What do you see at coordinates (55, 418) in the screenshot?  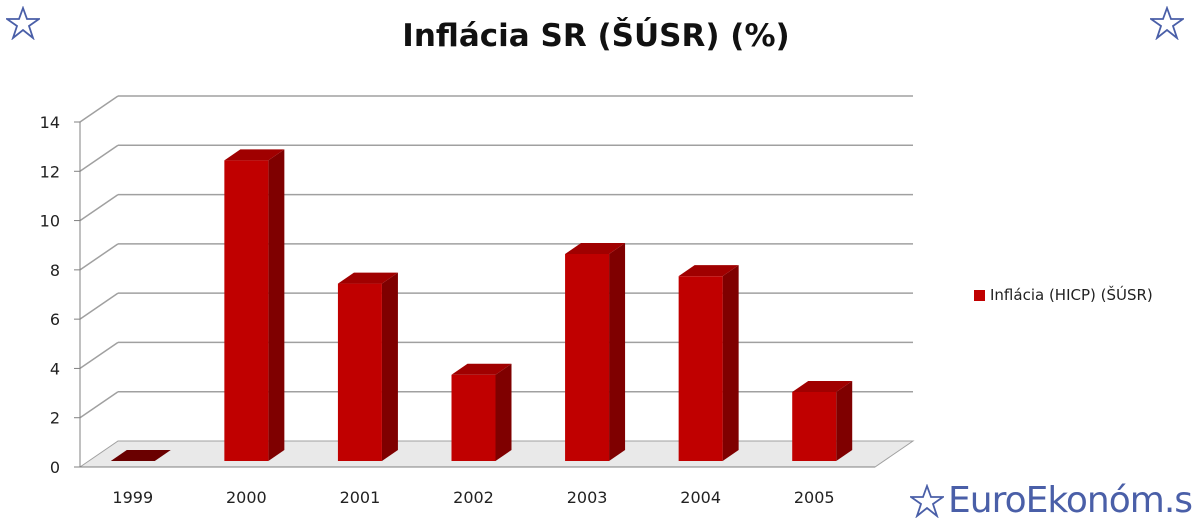 I see `y-tick-label: 2` at bounding box center [55, 418].